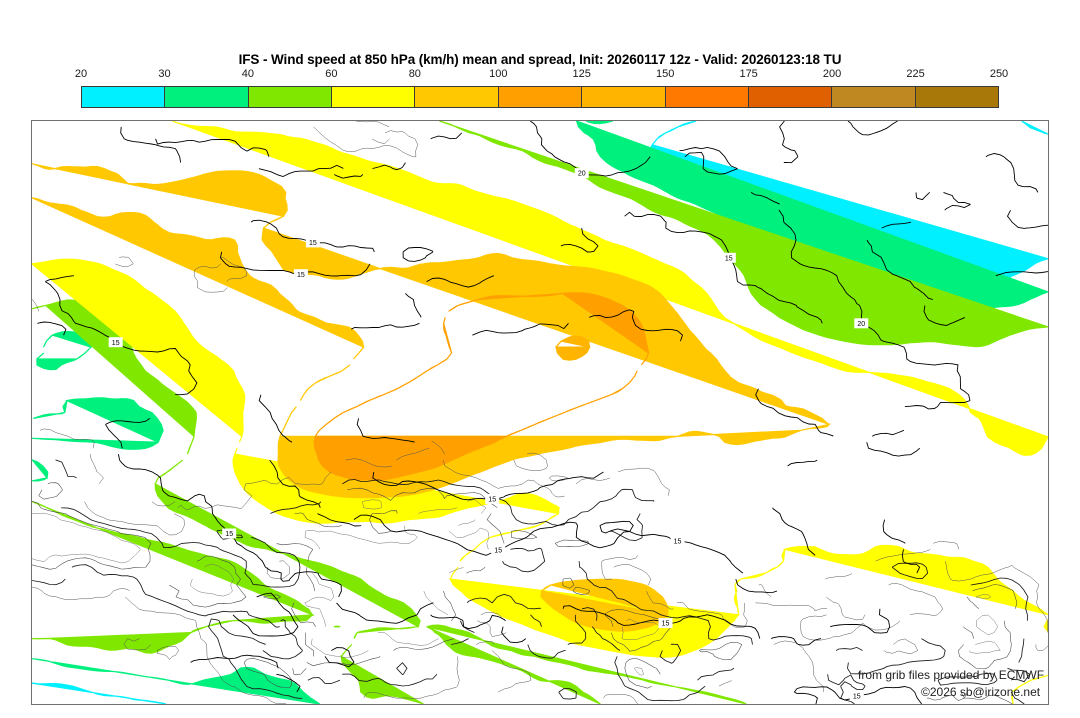 The height and width of the screenshot is (718, 1080). Describe the element at coordinates (915, 74) in the screenshot. I see `colorbar-tick: 225` at that location.